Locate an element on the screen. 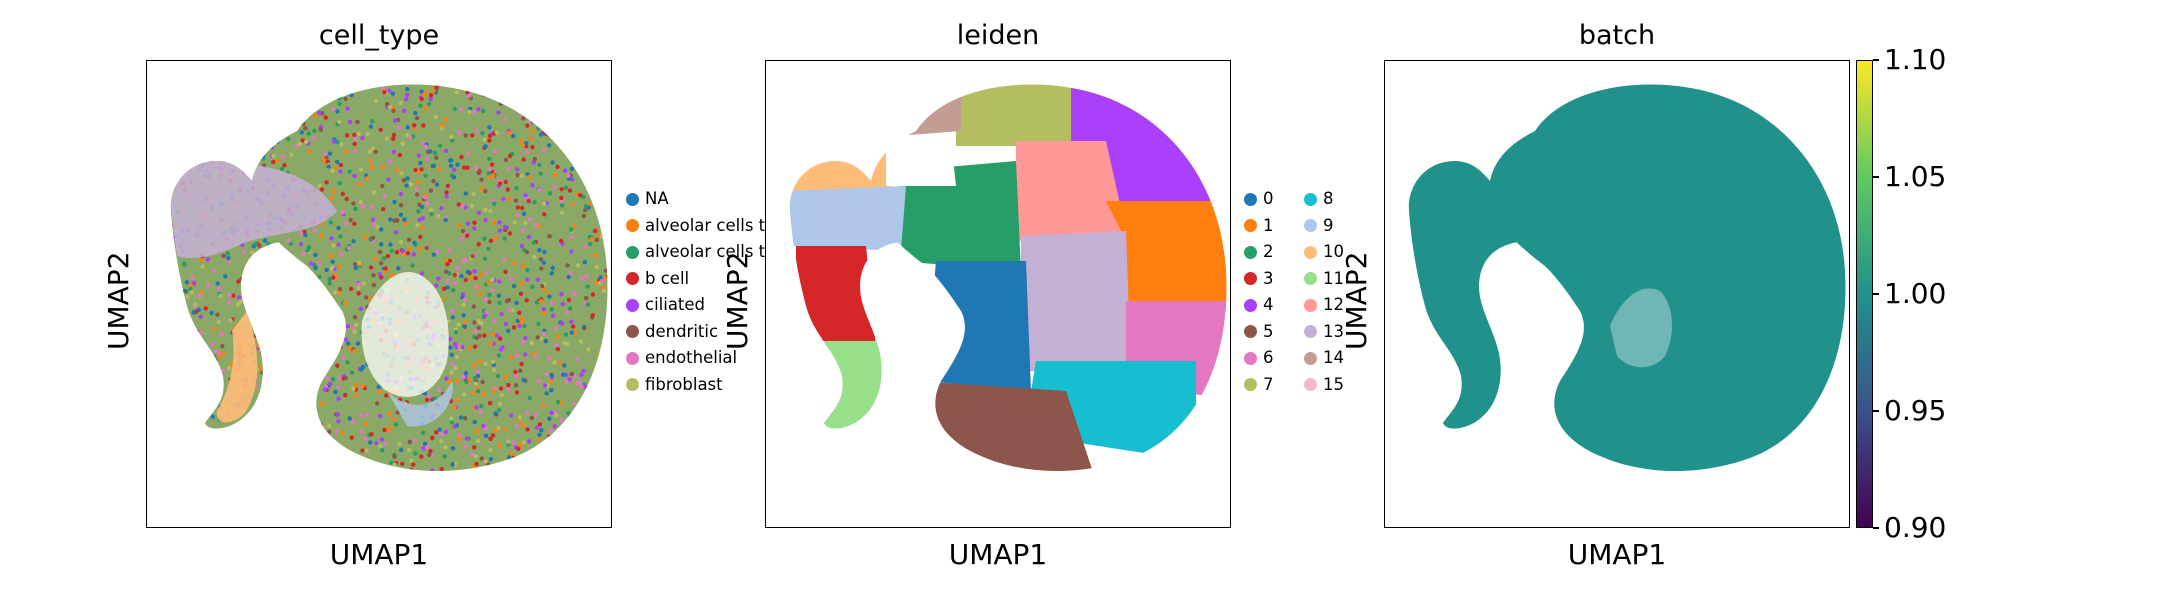  colorbar-tick-label: 1.10 is located at coordinates (1915, 59).